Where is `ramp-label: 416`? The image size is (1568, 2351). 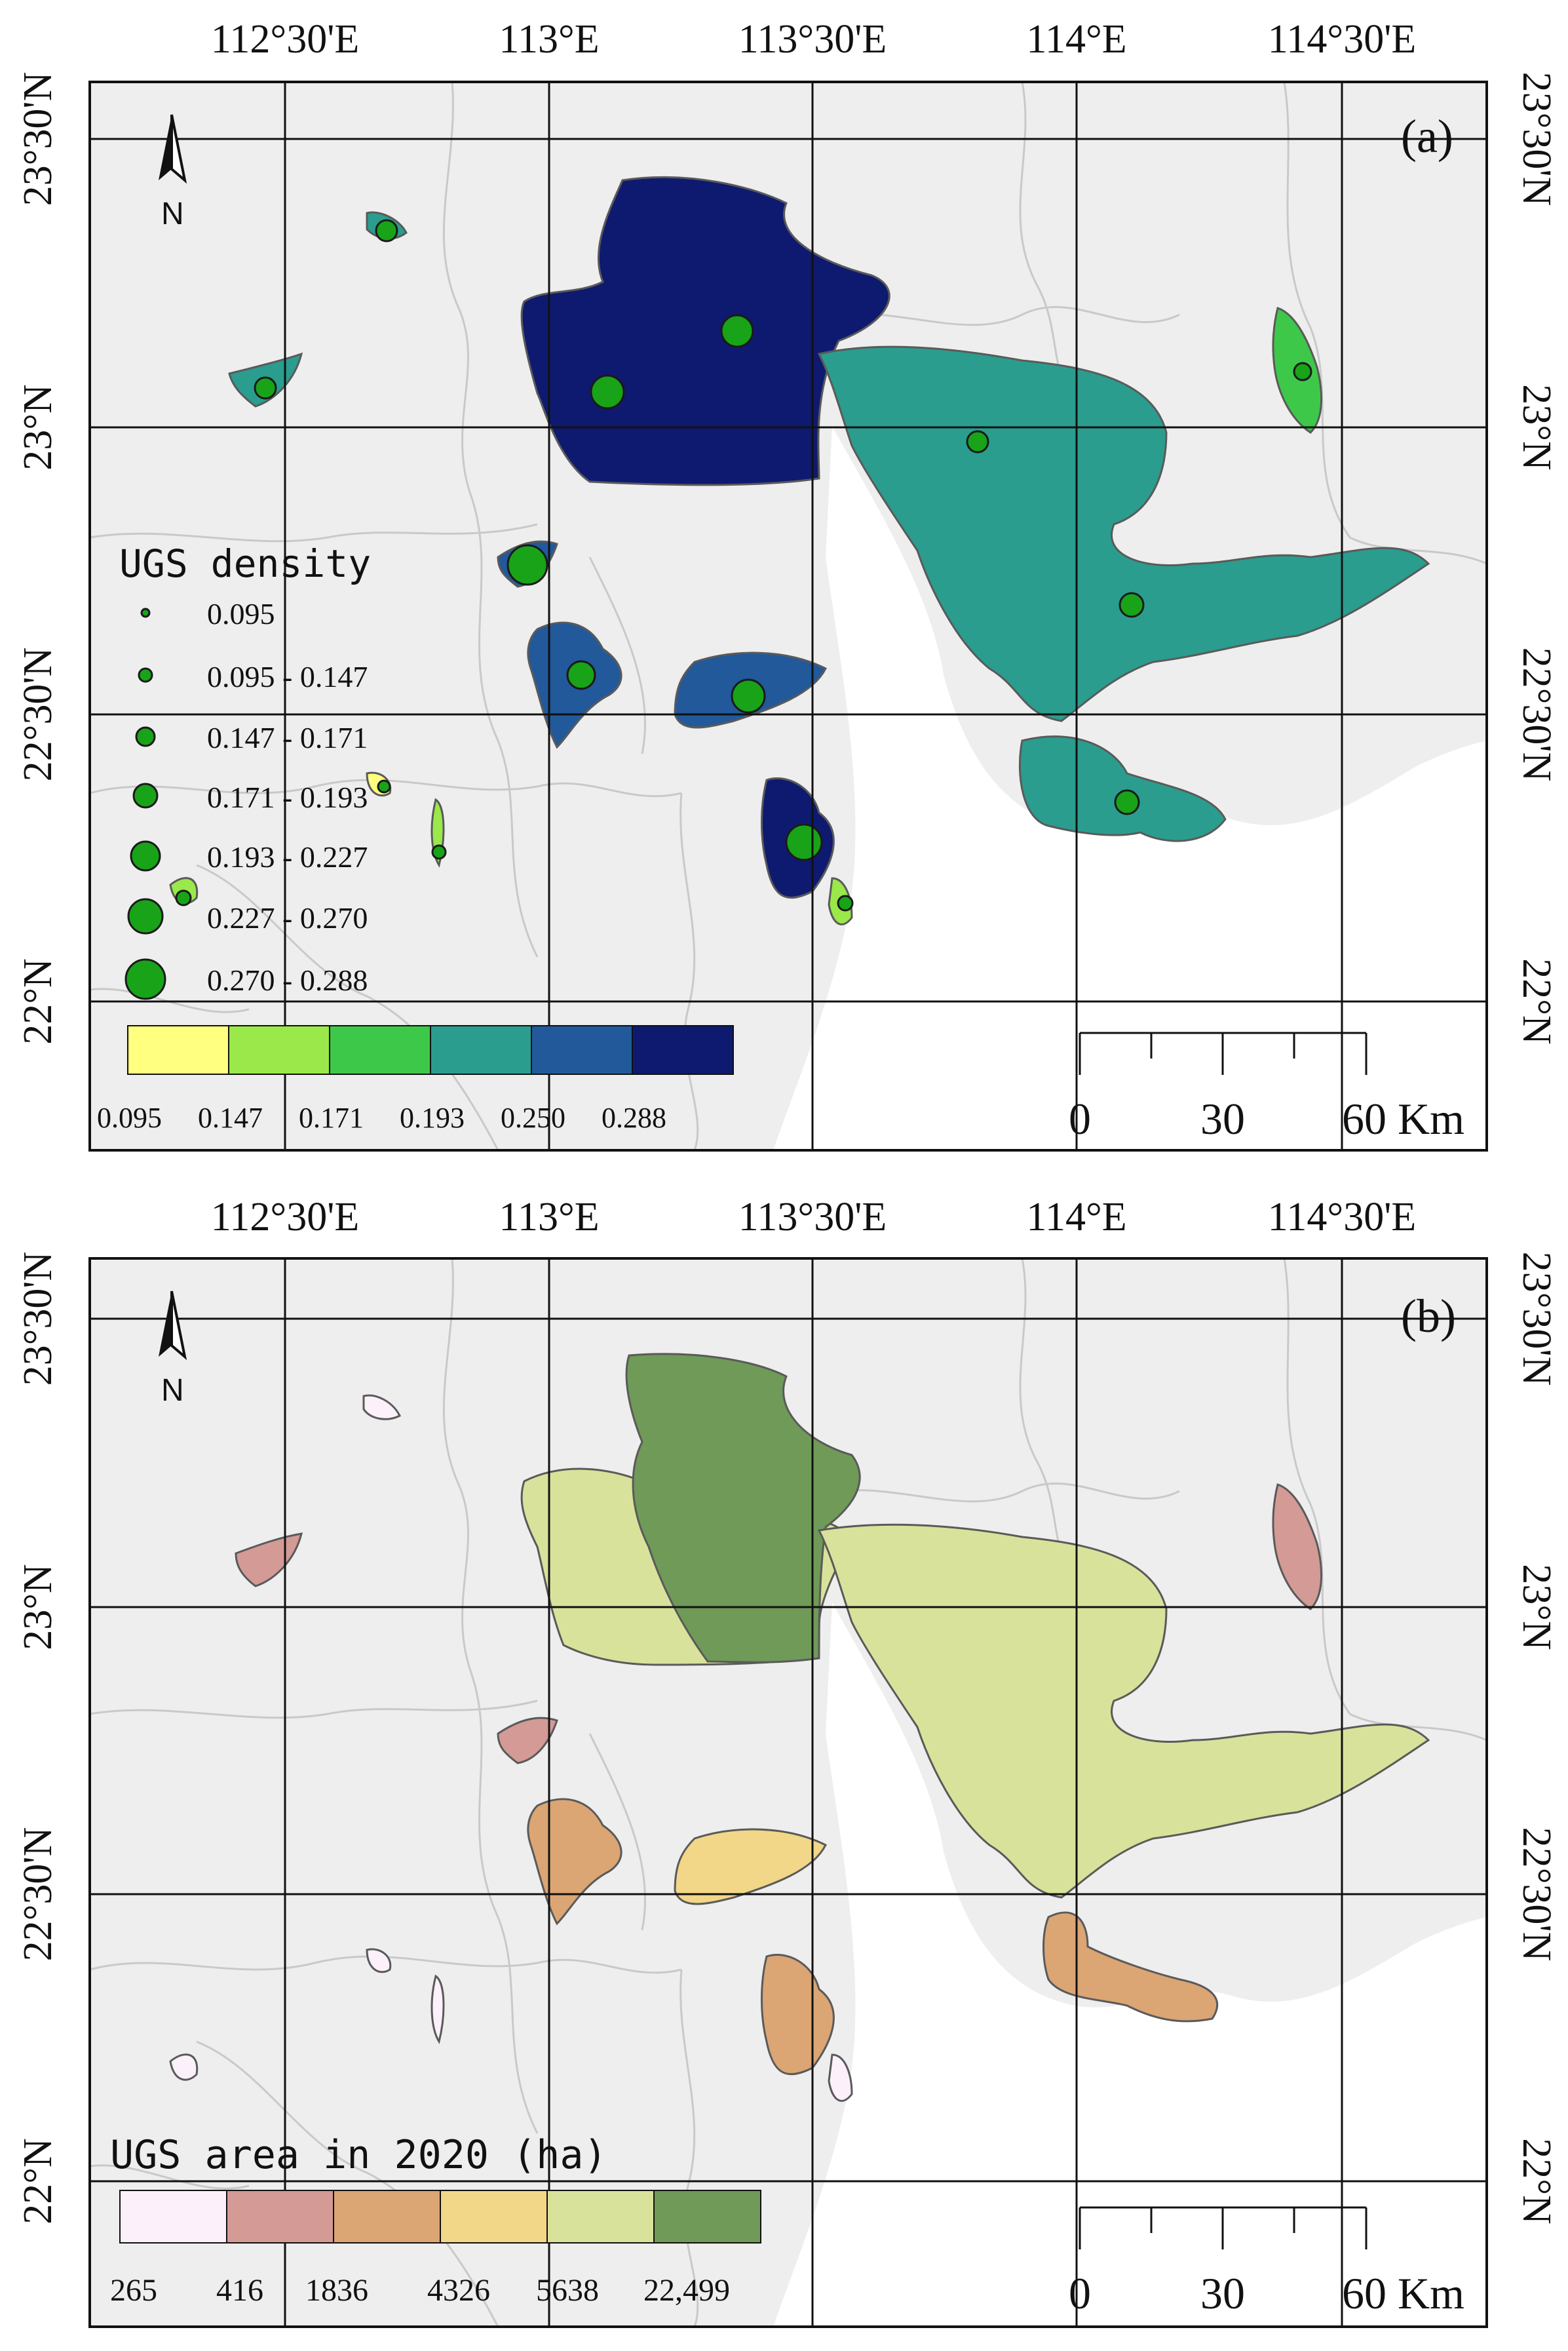
ramp-label: 416 is located at coordinates (240, 2290).